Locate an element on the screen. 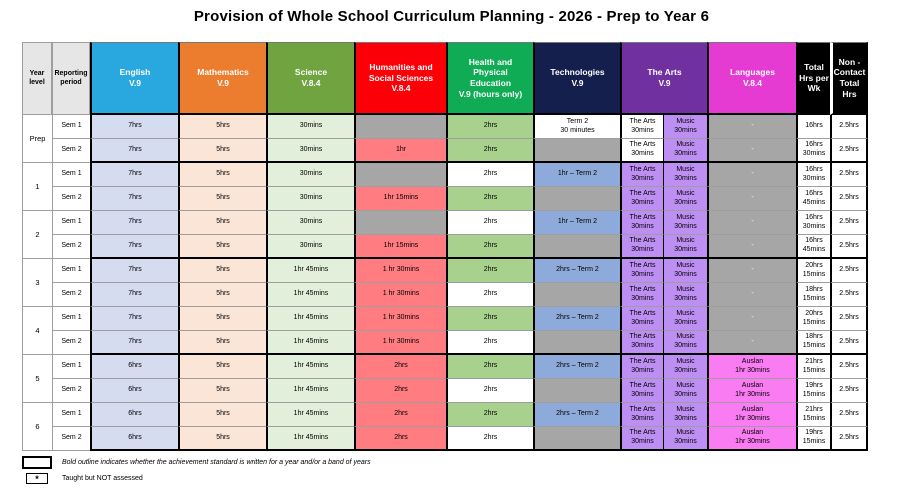 The height and width of the screenshot is (499, 903). cell-3-sem-2-music: Music 30mins is located at coordinates (685, 295).